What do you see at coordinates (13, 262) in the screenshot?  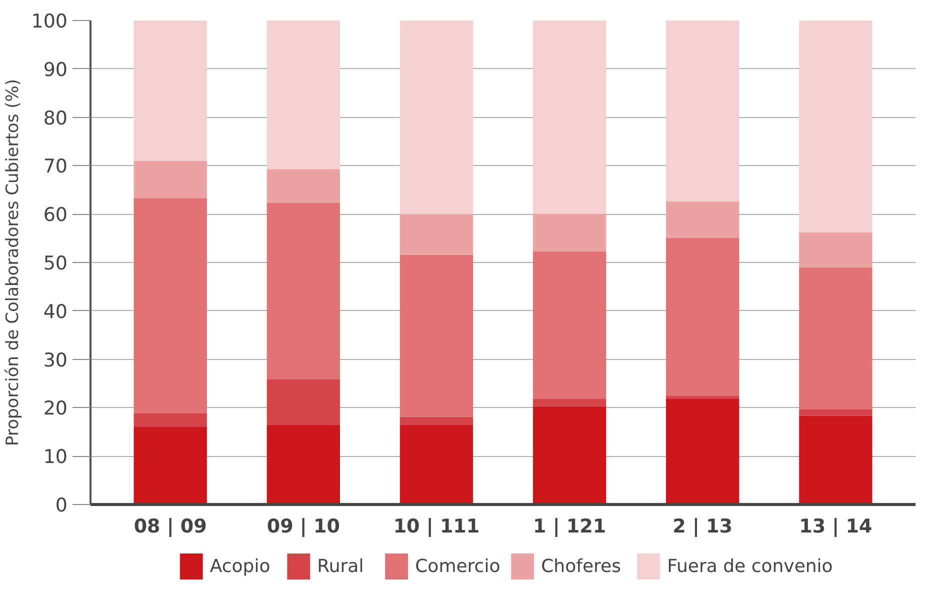 I see `y-axis-title: Proporción de Colaboradores Cubiertos (%)` at bounding box center [13, 262].